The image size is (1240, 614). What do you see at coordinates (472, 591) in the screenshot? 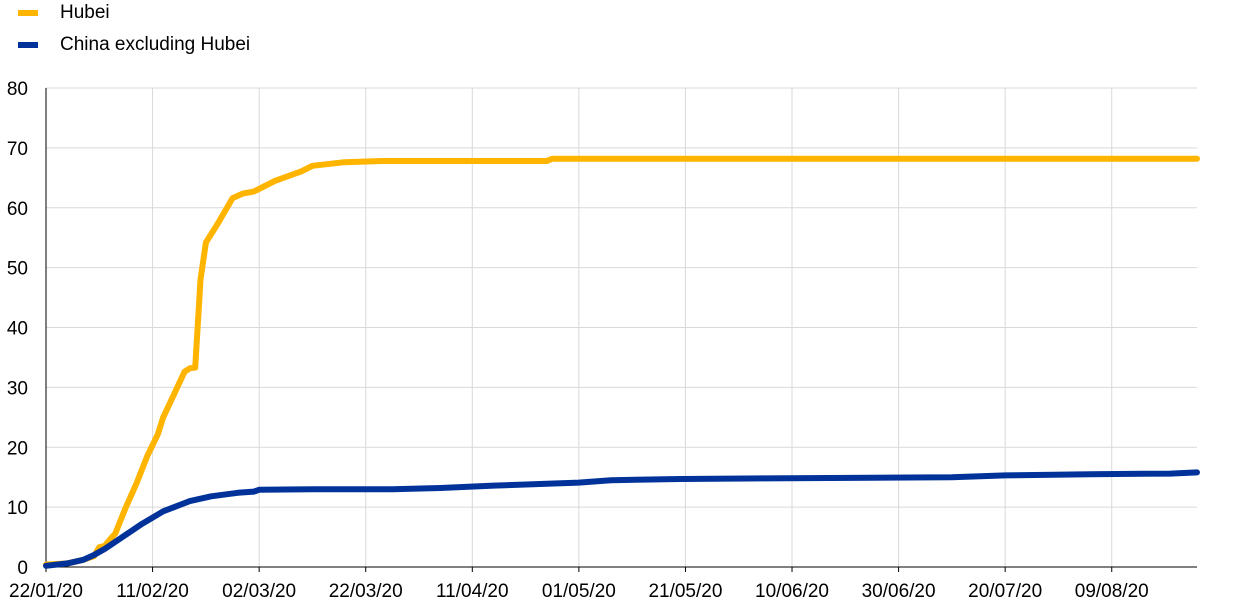
I see `x-tick-label-4: 11/04/20` at bounding box center [472, 591].